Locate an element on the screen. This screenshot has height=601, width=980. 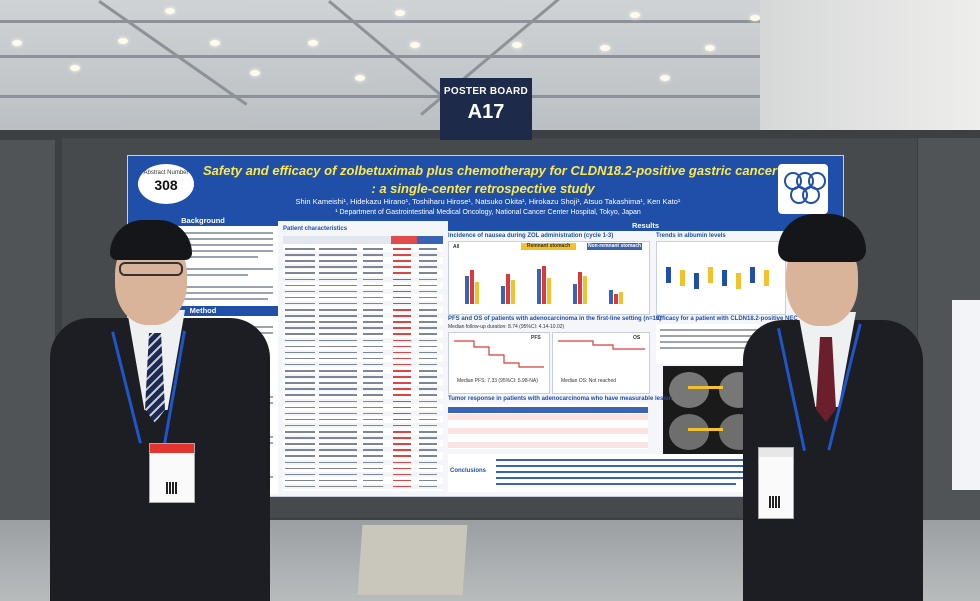
red-tie is located at coordinates (826, 379).